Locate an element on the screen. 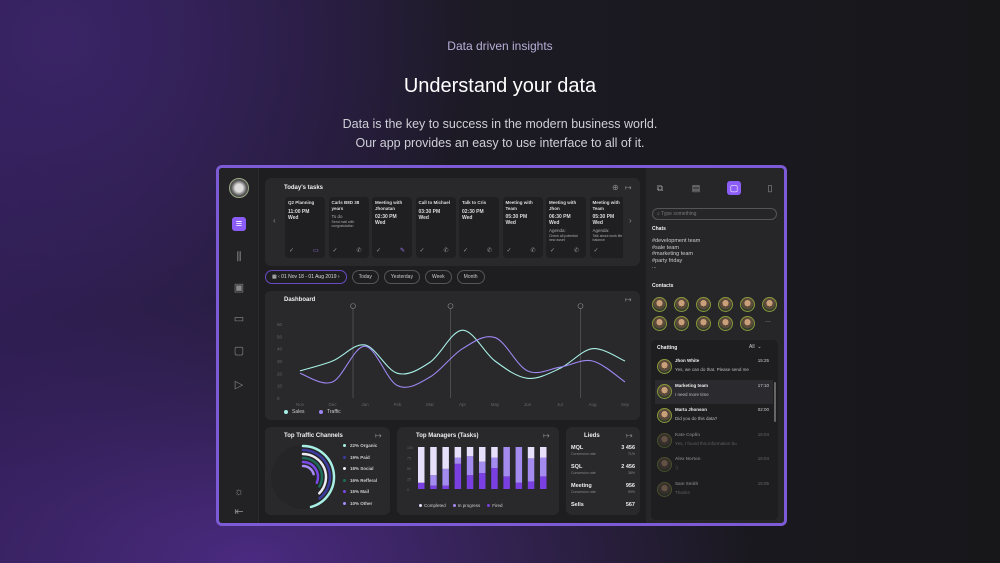 This screenshot has width=1000, height=563. task-title: Meeting with Jhonatan is located at coordinates (389, 205).